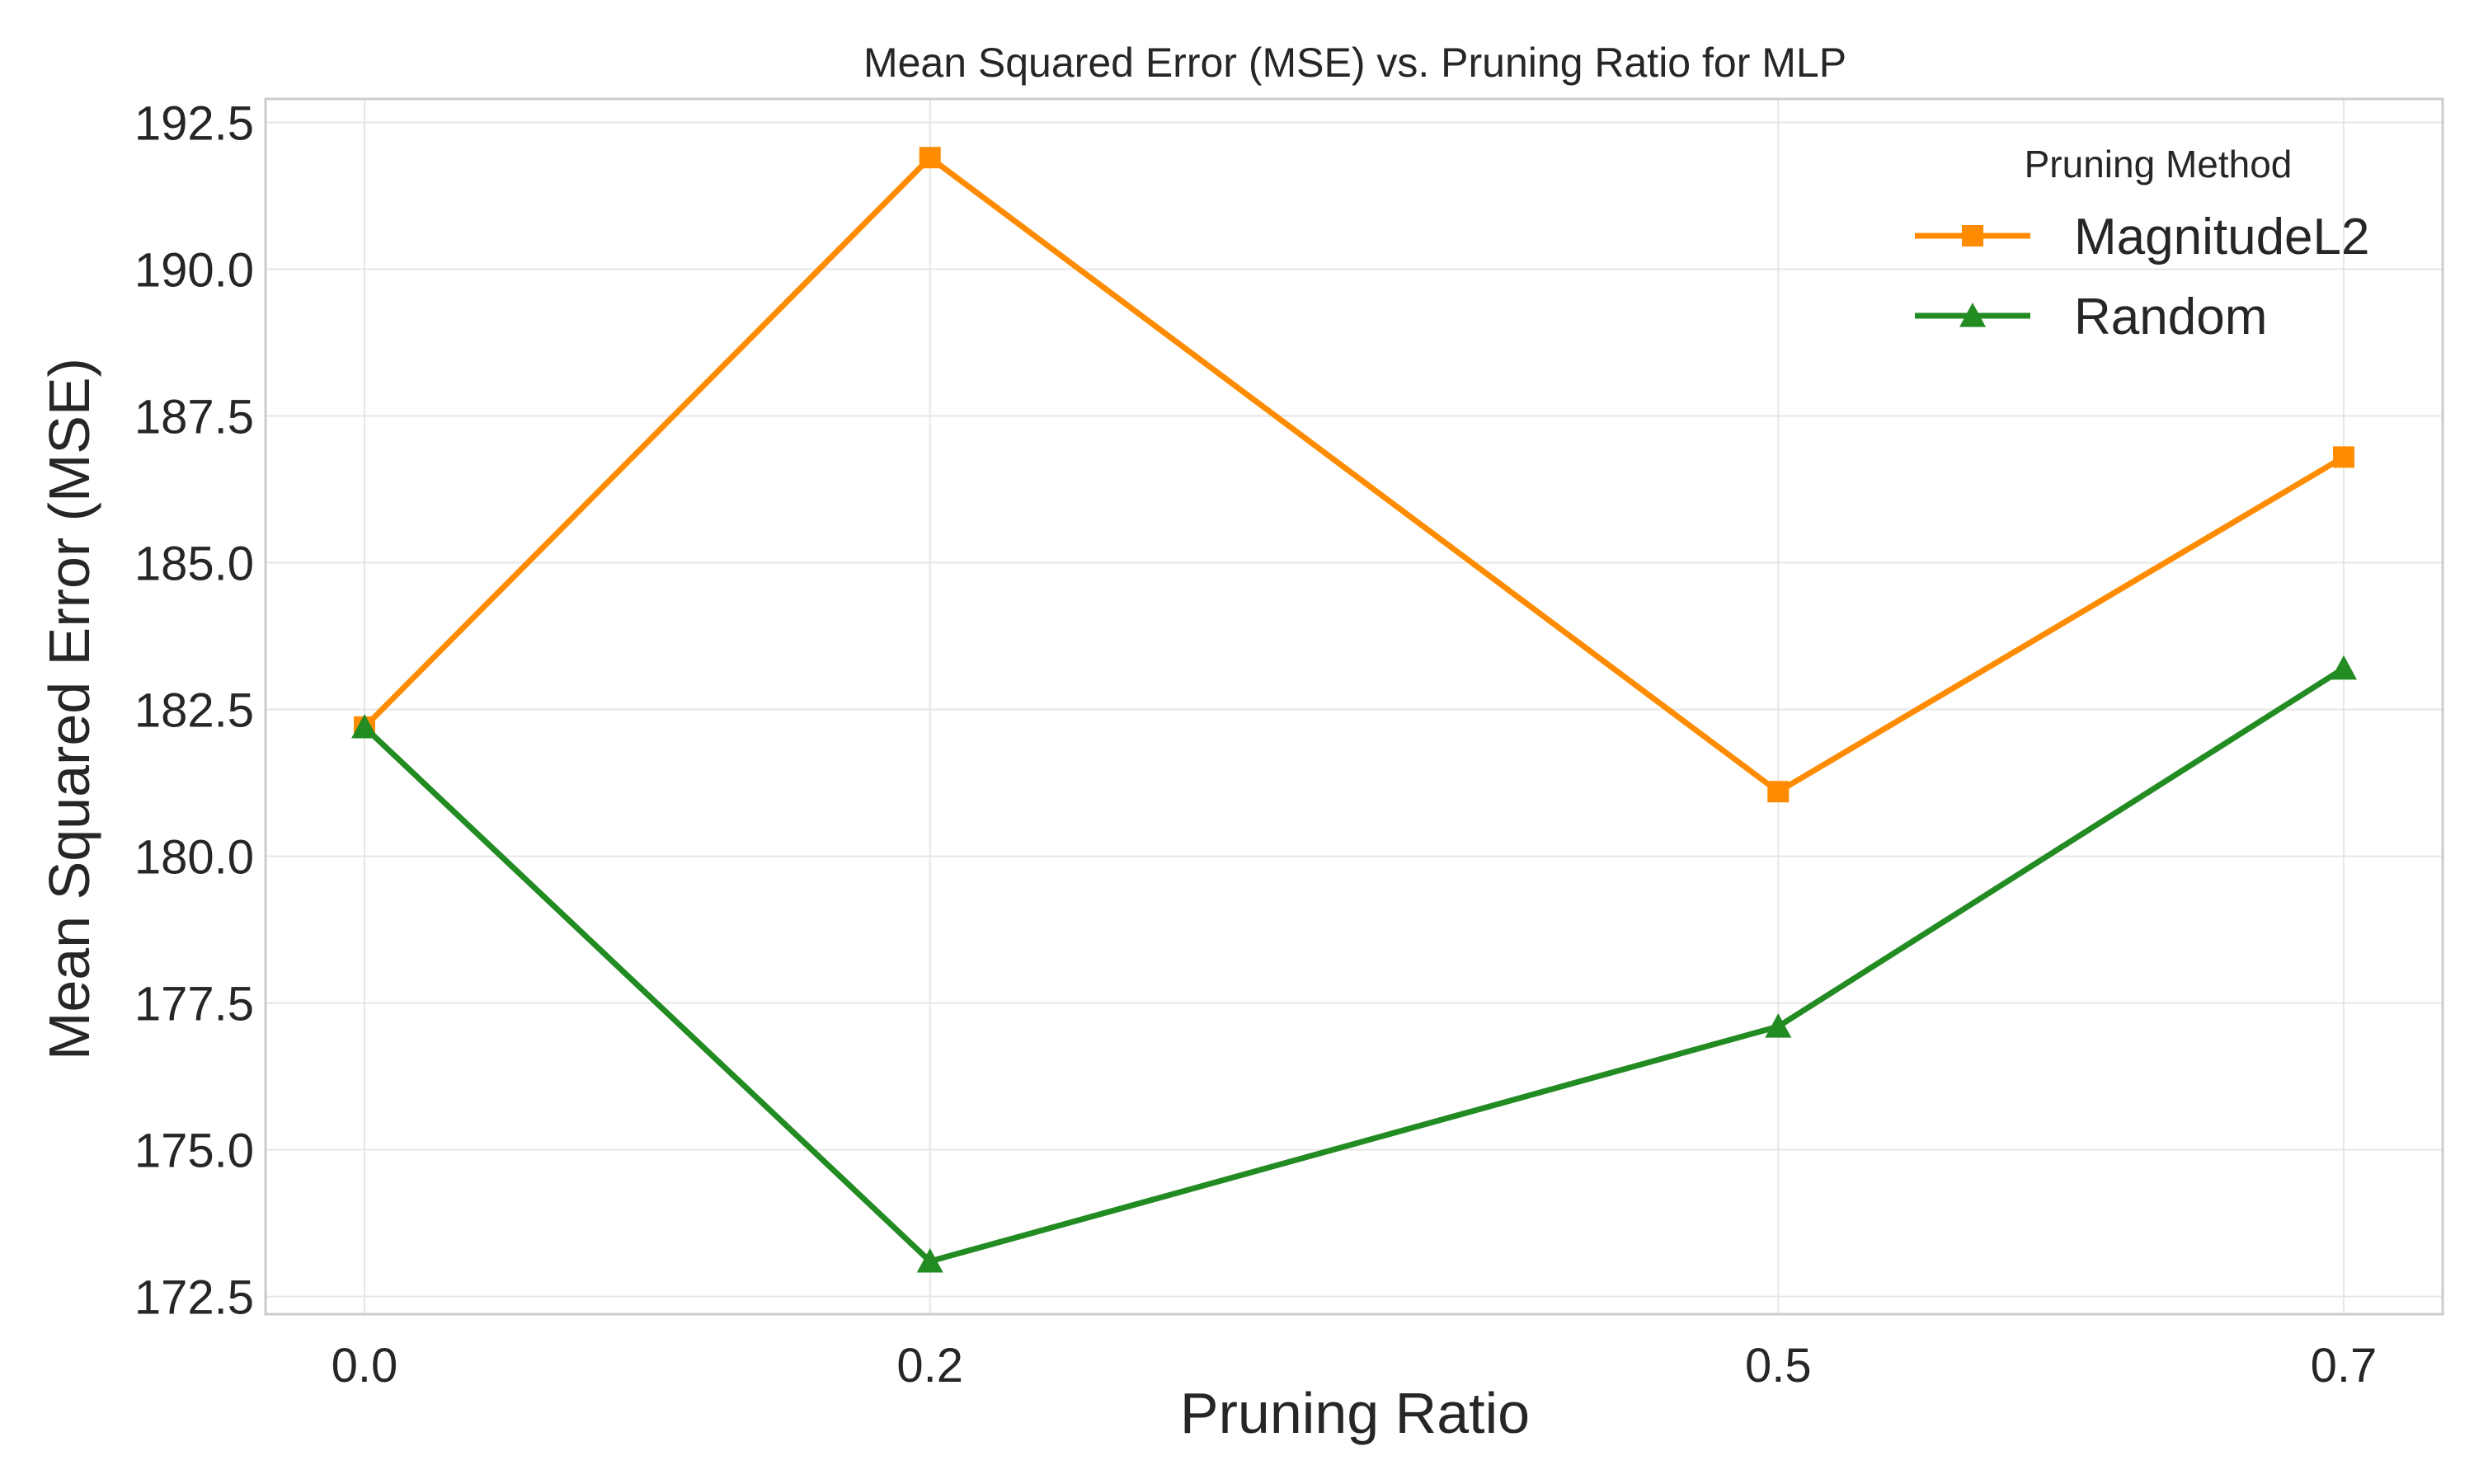 Image resolution: width=2474 pixels, height=1484 pixels. I want to click on legend-entries: MagnitudeL2 Random, so click(2142, 277).